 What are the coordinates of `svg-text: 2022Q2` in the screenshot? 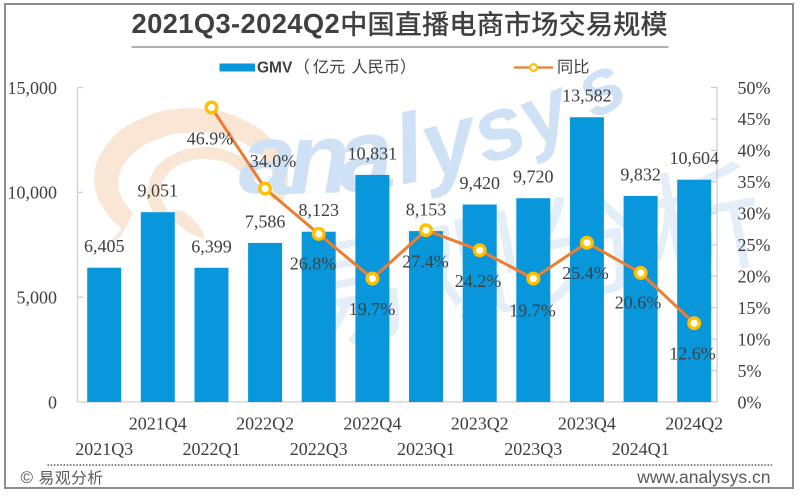 It's located at (265, 423).